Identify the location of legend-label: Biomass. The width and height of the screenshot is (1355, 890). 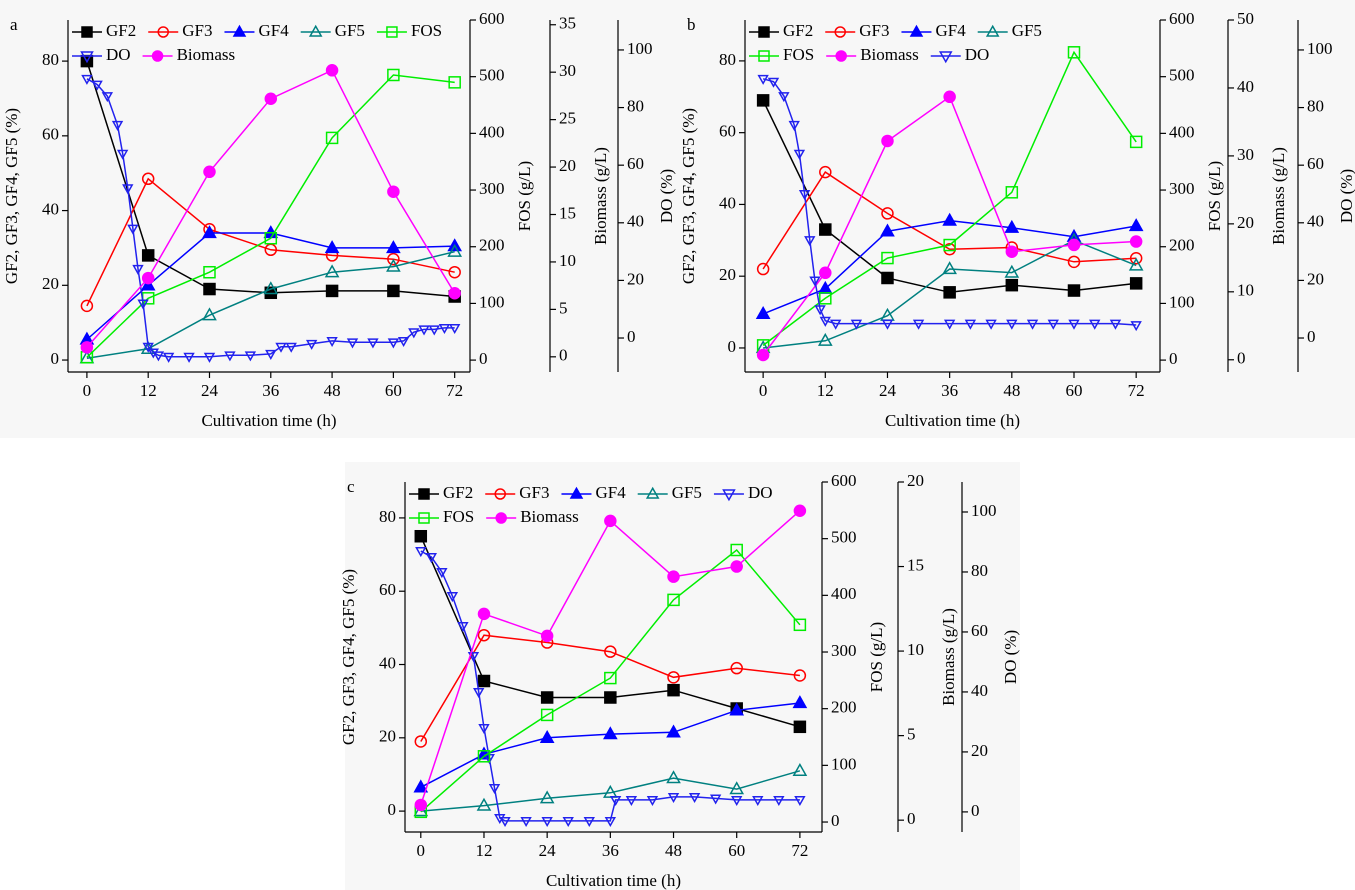
(206, 54).